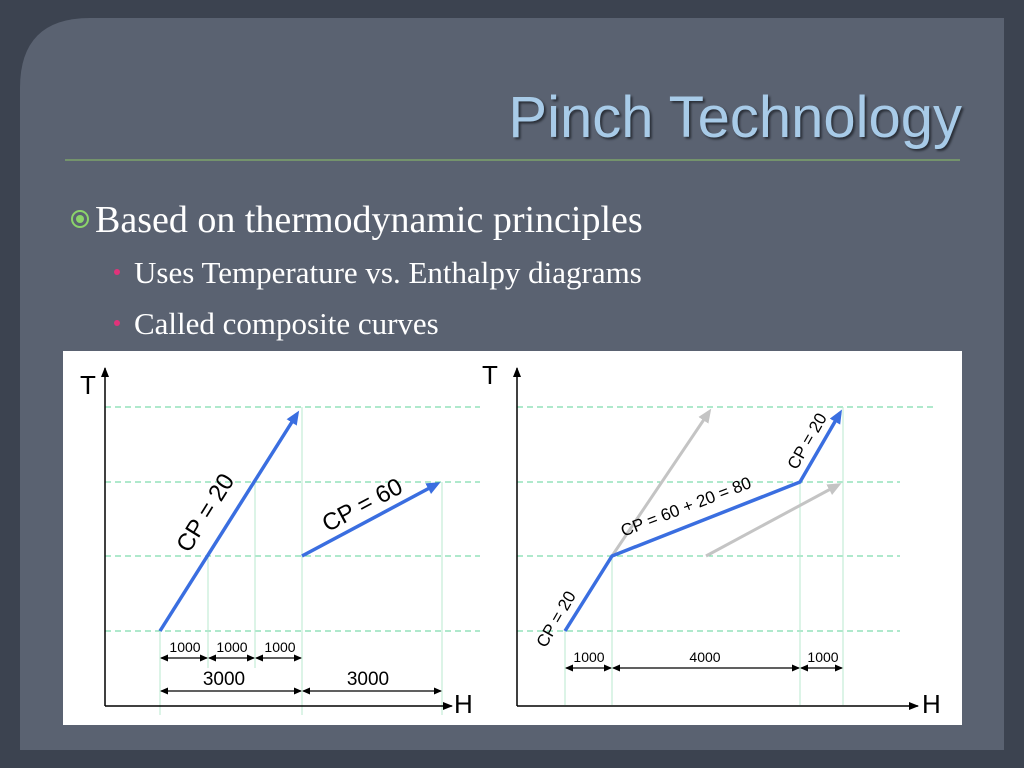 This screenshot has height=768, width=1024. I want to click on dimension-label: 4000, so click(704, 657).